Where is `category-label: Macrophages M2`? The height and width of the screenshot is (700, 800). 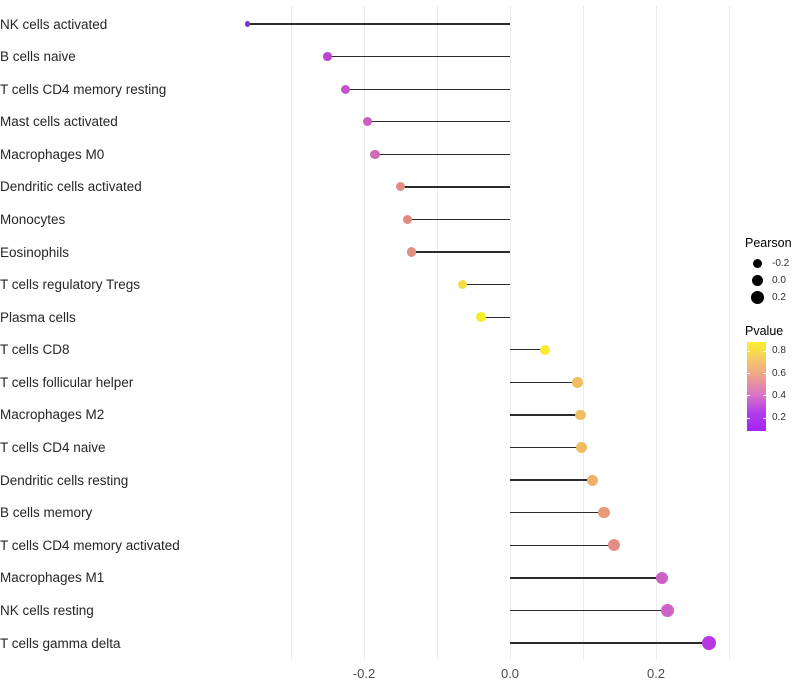 category-label: Macrophages M2 is located at coordinates (52, 415).